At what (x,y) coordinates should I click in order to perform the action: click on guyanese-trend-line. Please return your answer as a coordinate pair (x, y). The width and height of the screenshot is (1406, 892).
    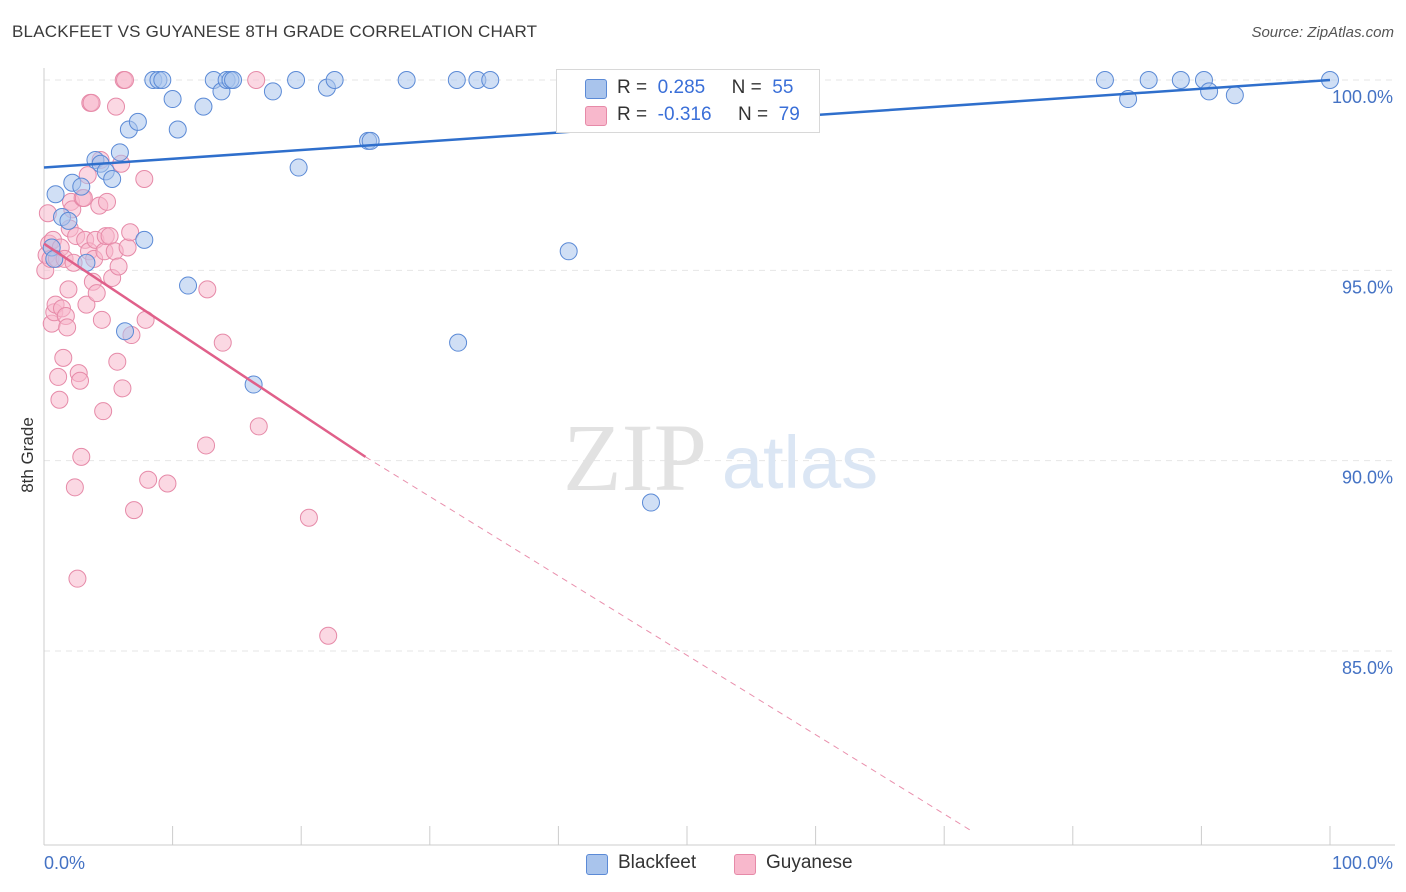
    Looking at the image, I should click on (205, 350).